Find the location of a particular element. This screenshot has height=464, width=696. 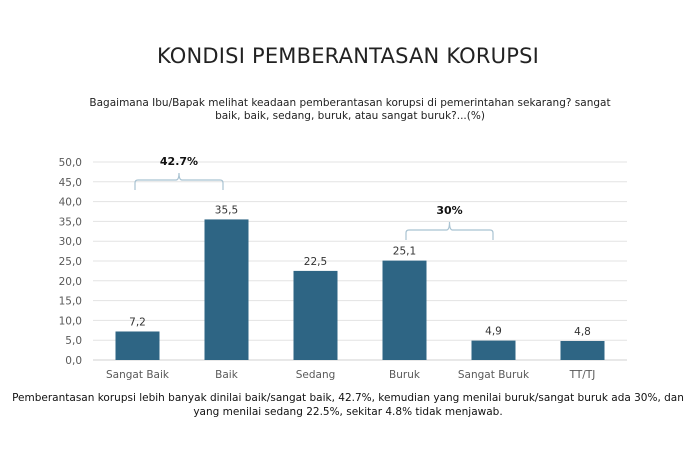

y-tick-label: 5,0 is located at coordinates (73, 341).